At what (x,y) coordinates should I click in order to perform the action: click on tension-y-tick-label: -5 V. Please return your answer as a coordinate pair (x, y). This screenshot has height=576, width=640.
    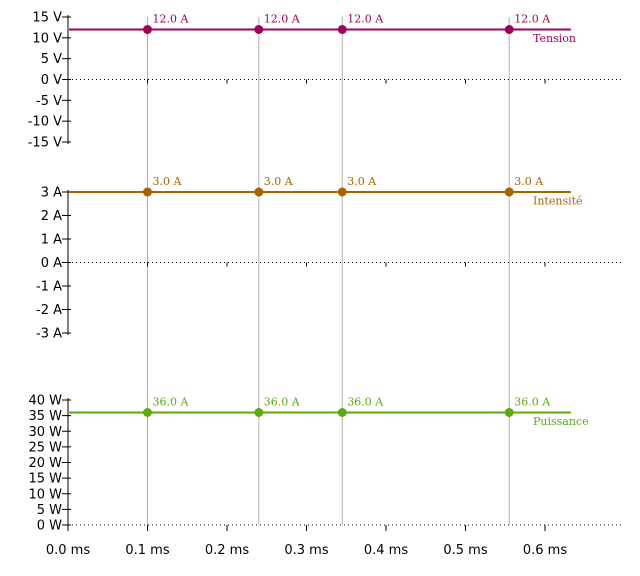
    Looking at the image, I should click on (49, 101).